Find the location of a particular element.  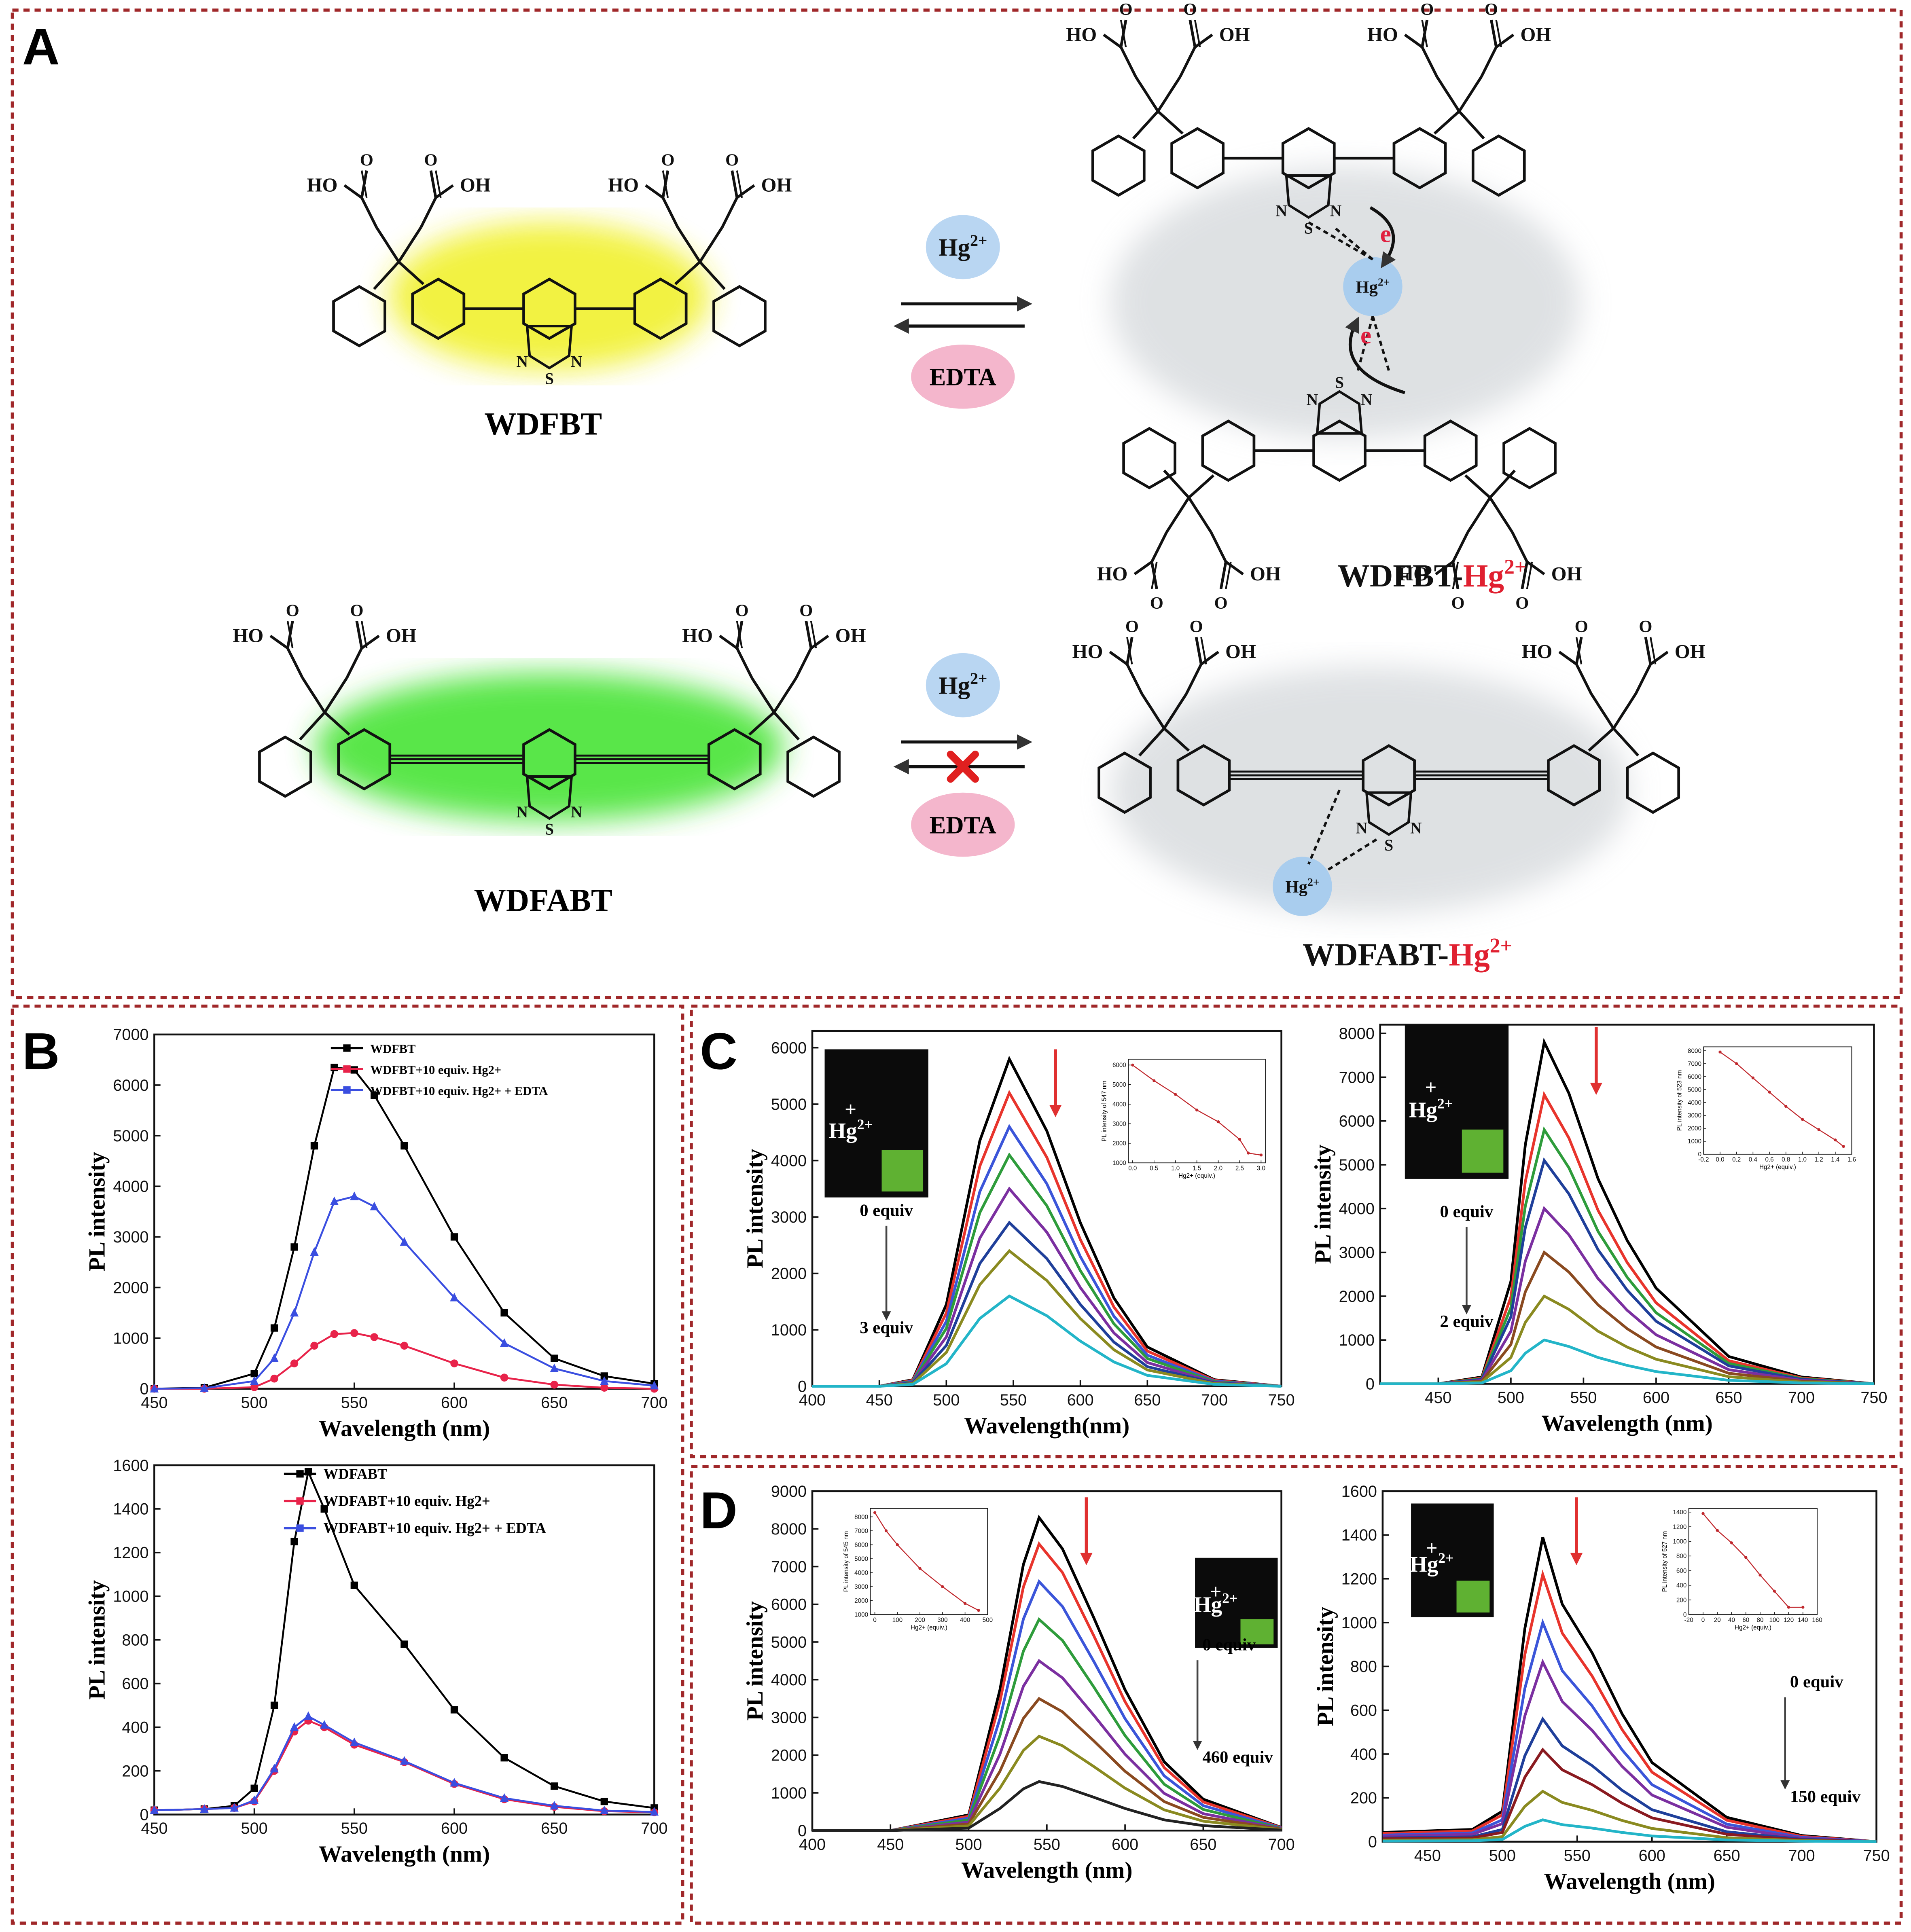

x-tick-label: 0.2 is located at coordinates (1737, 1159).